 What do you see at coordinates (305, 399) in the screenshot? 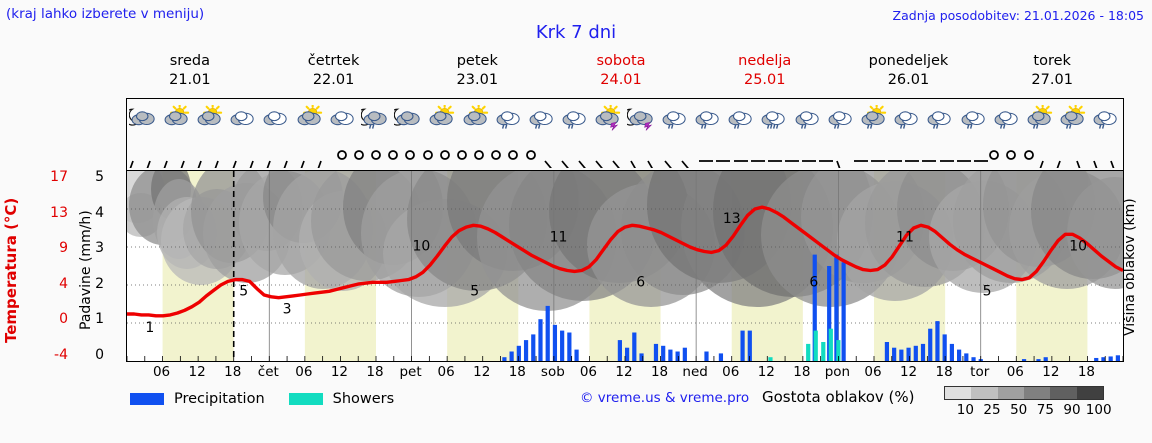
I see `showers-legend-swatch` at bounding box center [305, 399].